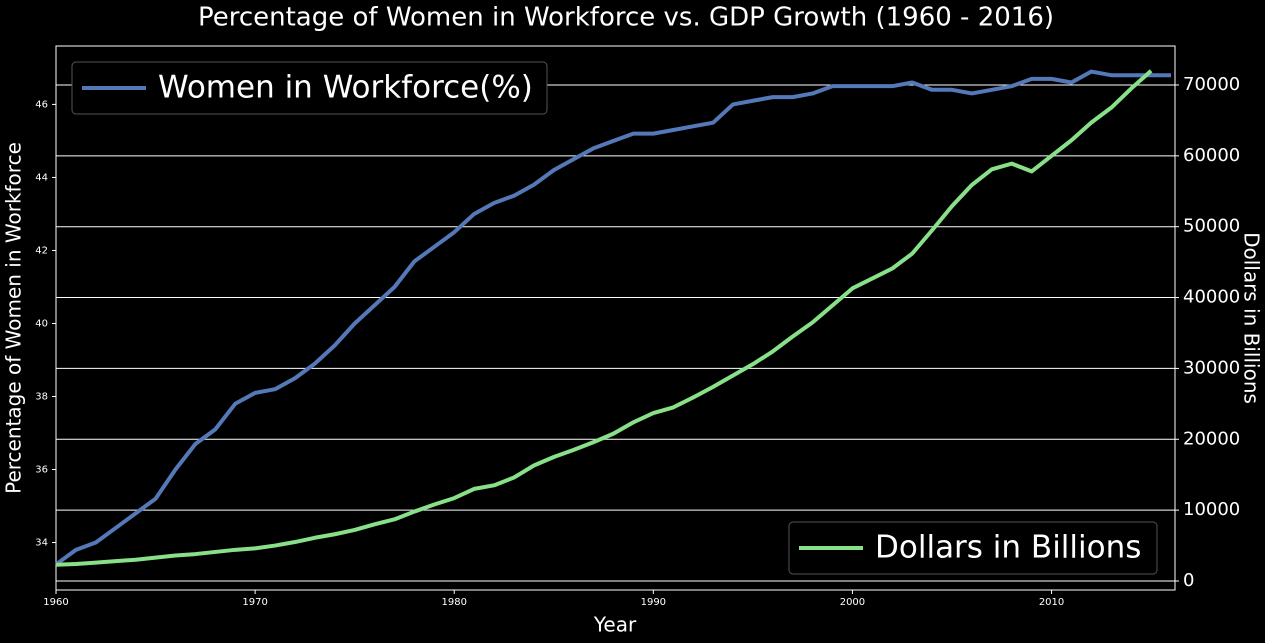  I want to click on y2-tick-label: 70000, so click(1211, 84).